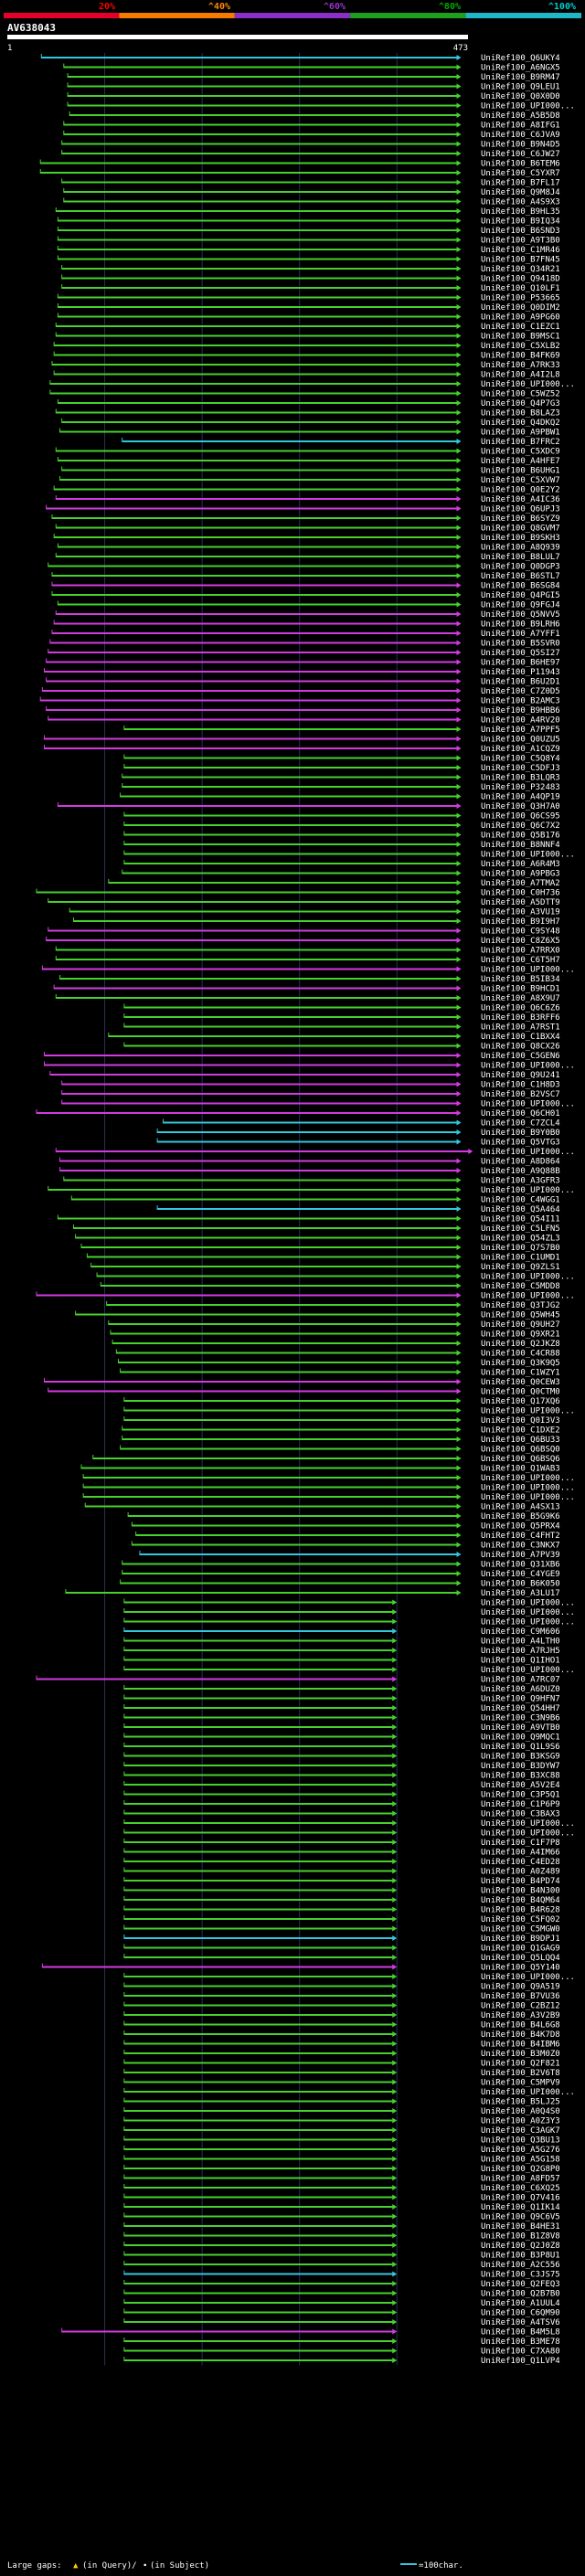  Describe the element at coordinates (305, 595) in the screenshot. I see `hit-row: UniRef100_Q4PGI5` at that location.